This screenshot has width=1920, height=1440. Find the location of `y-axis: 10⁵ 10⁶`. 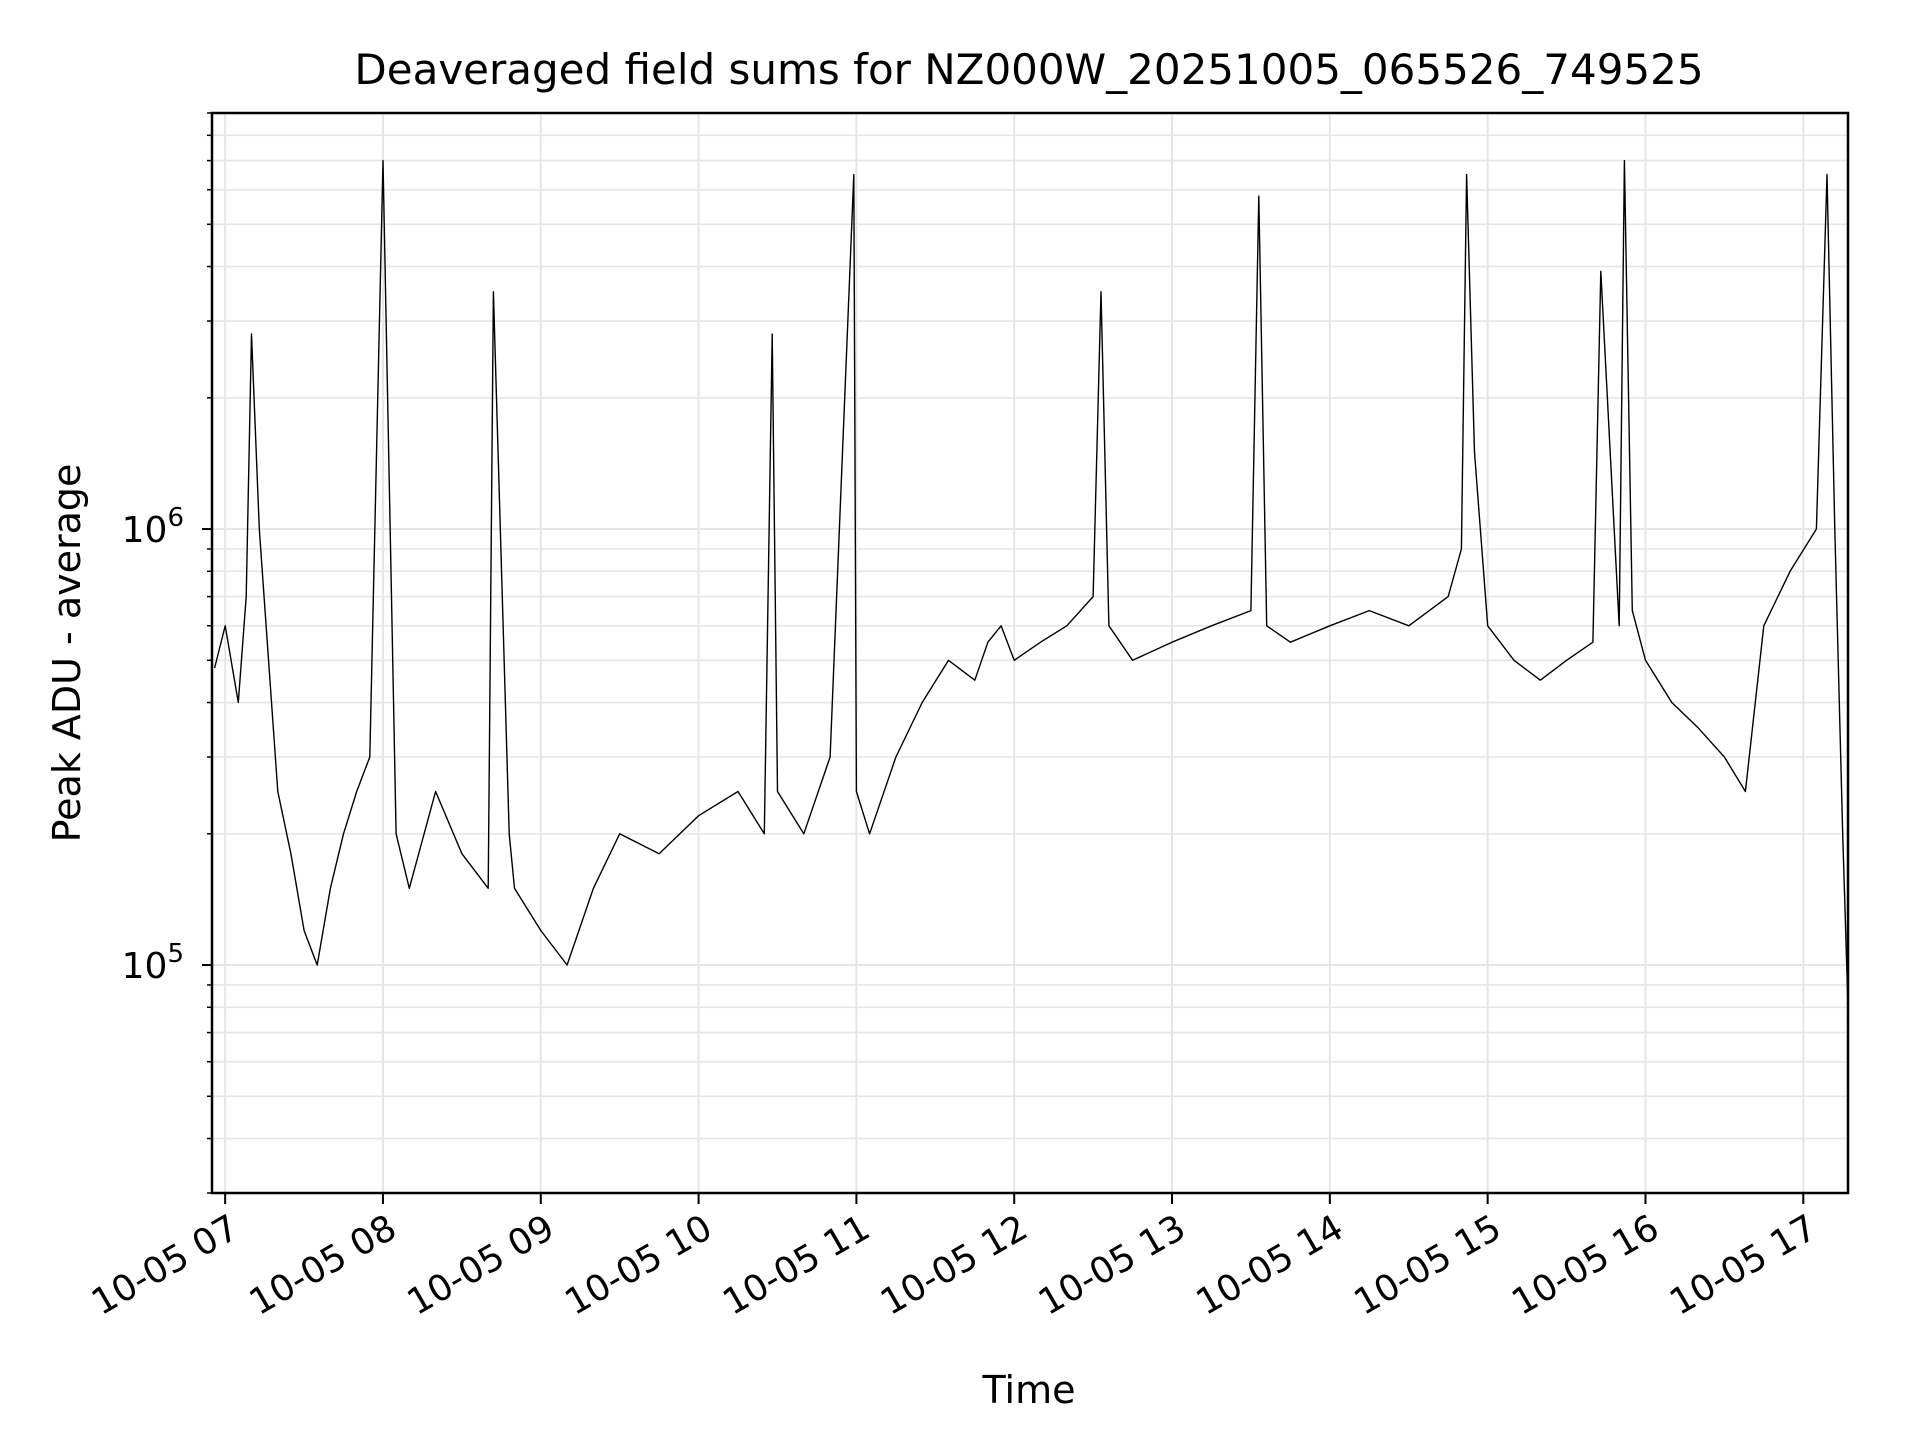

y-axis: 10⁵ 10⁶ is located at coordinates (167, 653).